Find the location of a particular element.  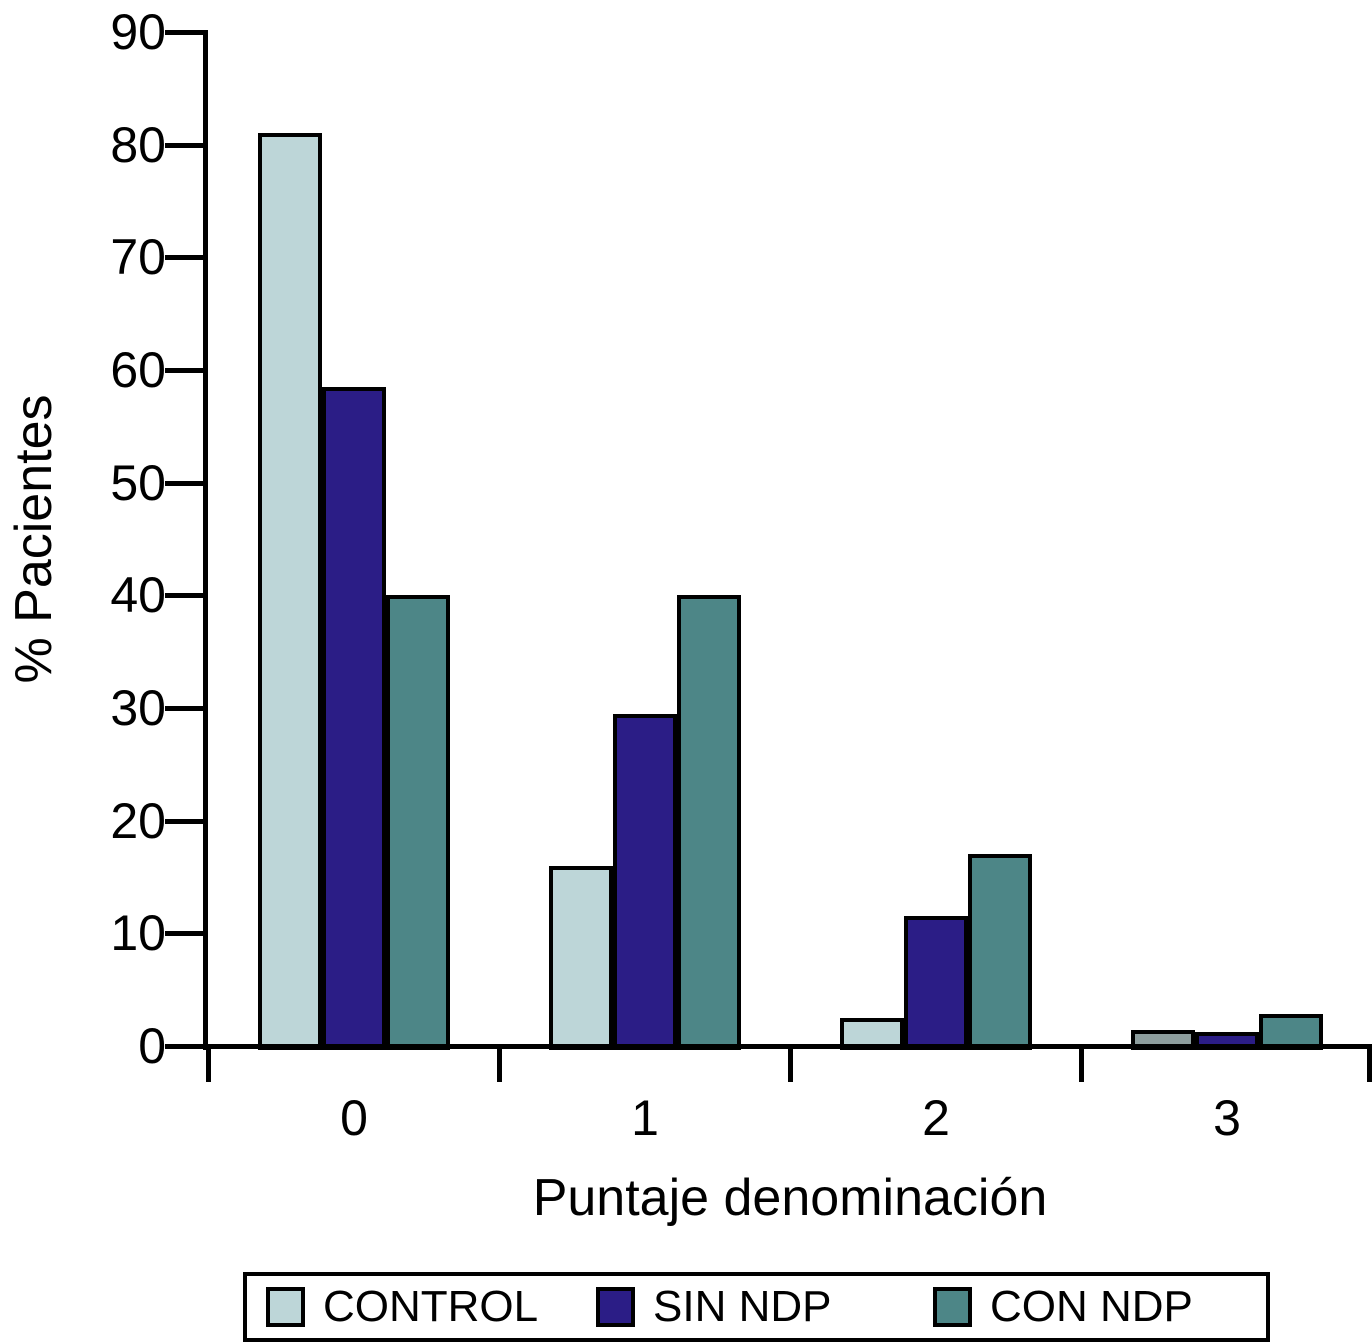

legend-swatch-control is located at coordinates (285, 1307).